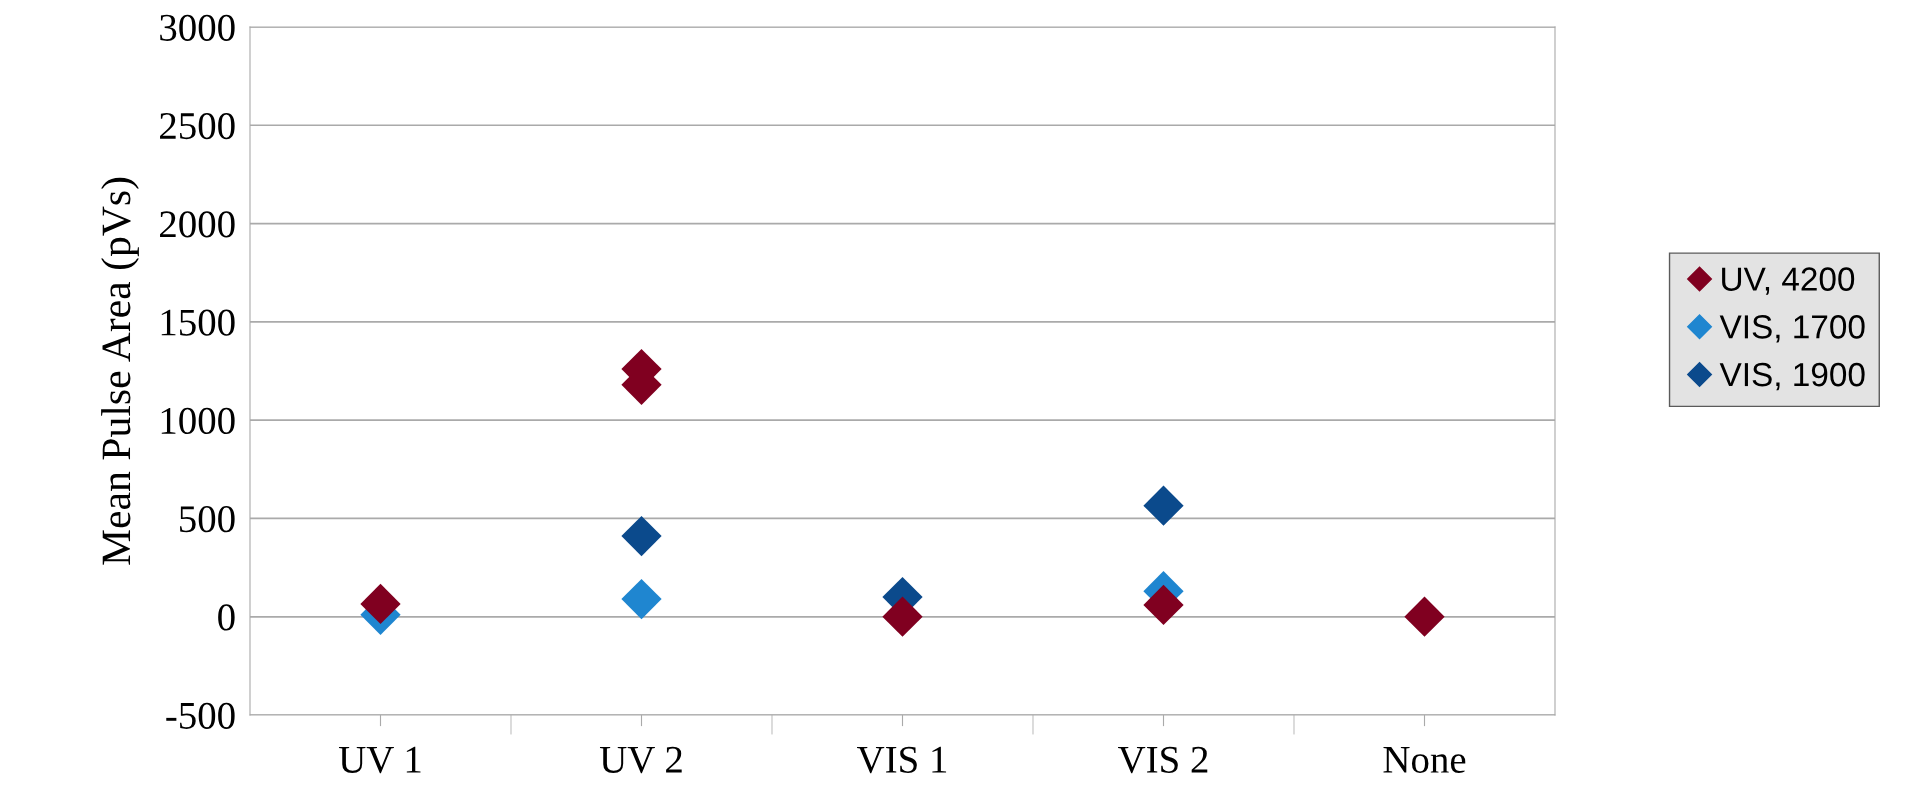 The width and height of the screenshot is (1920, 792). Describe the element at coordinates (1792, 329) in the screenshot. I see `legend-label: VIS, 1700` at that location.